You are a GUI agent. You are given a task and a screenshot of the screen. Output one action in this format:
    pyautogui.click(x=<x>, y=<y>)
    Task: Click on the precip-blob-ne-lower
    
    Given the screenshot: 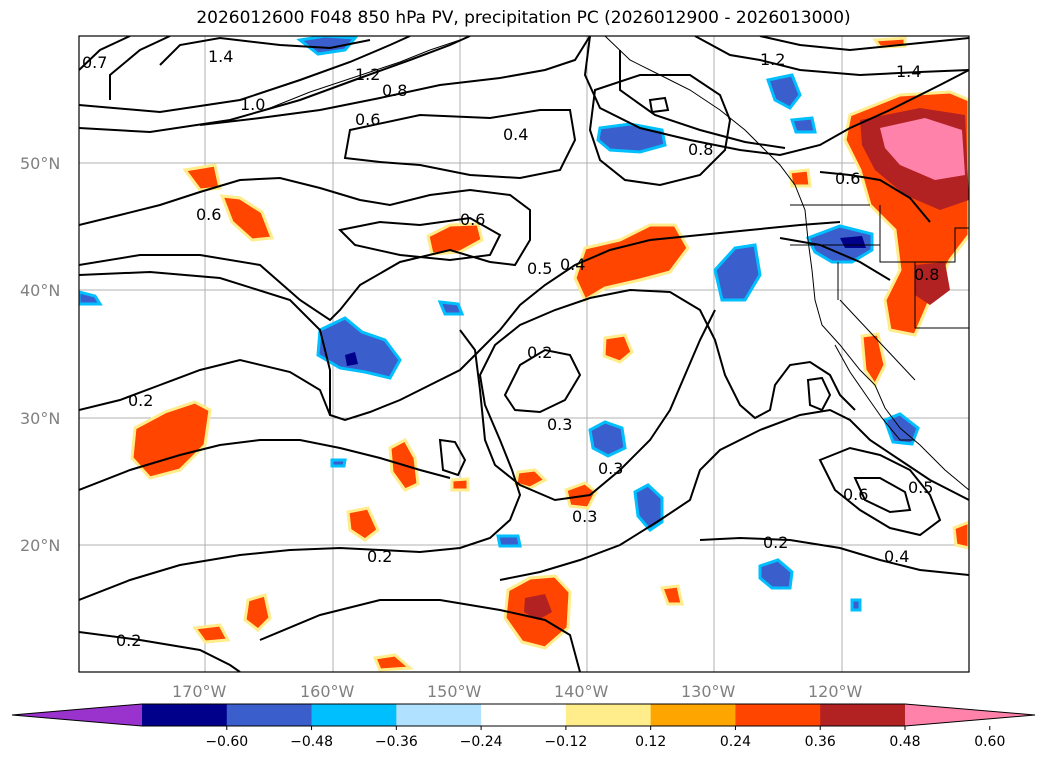 What is the action you would take?
    pyautogui.click(x=932, y=283)
    